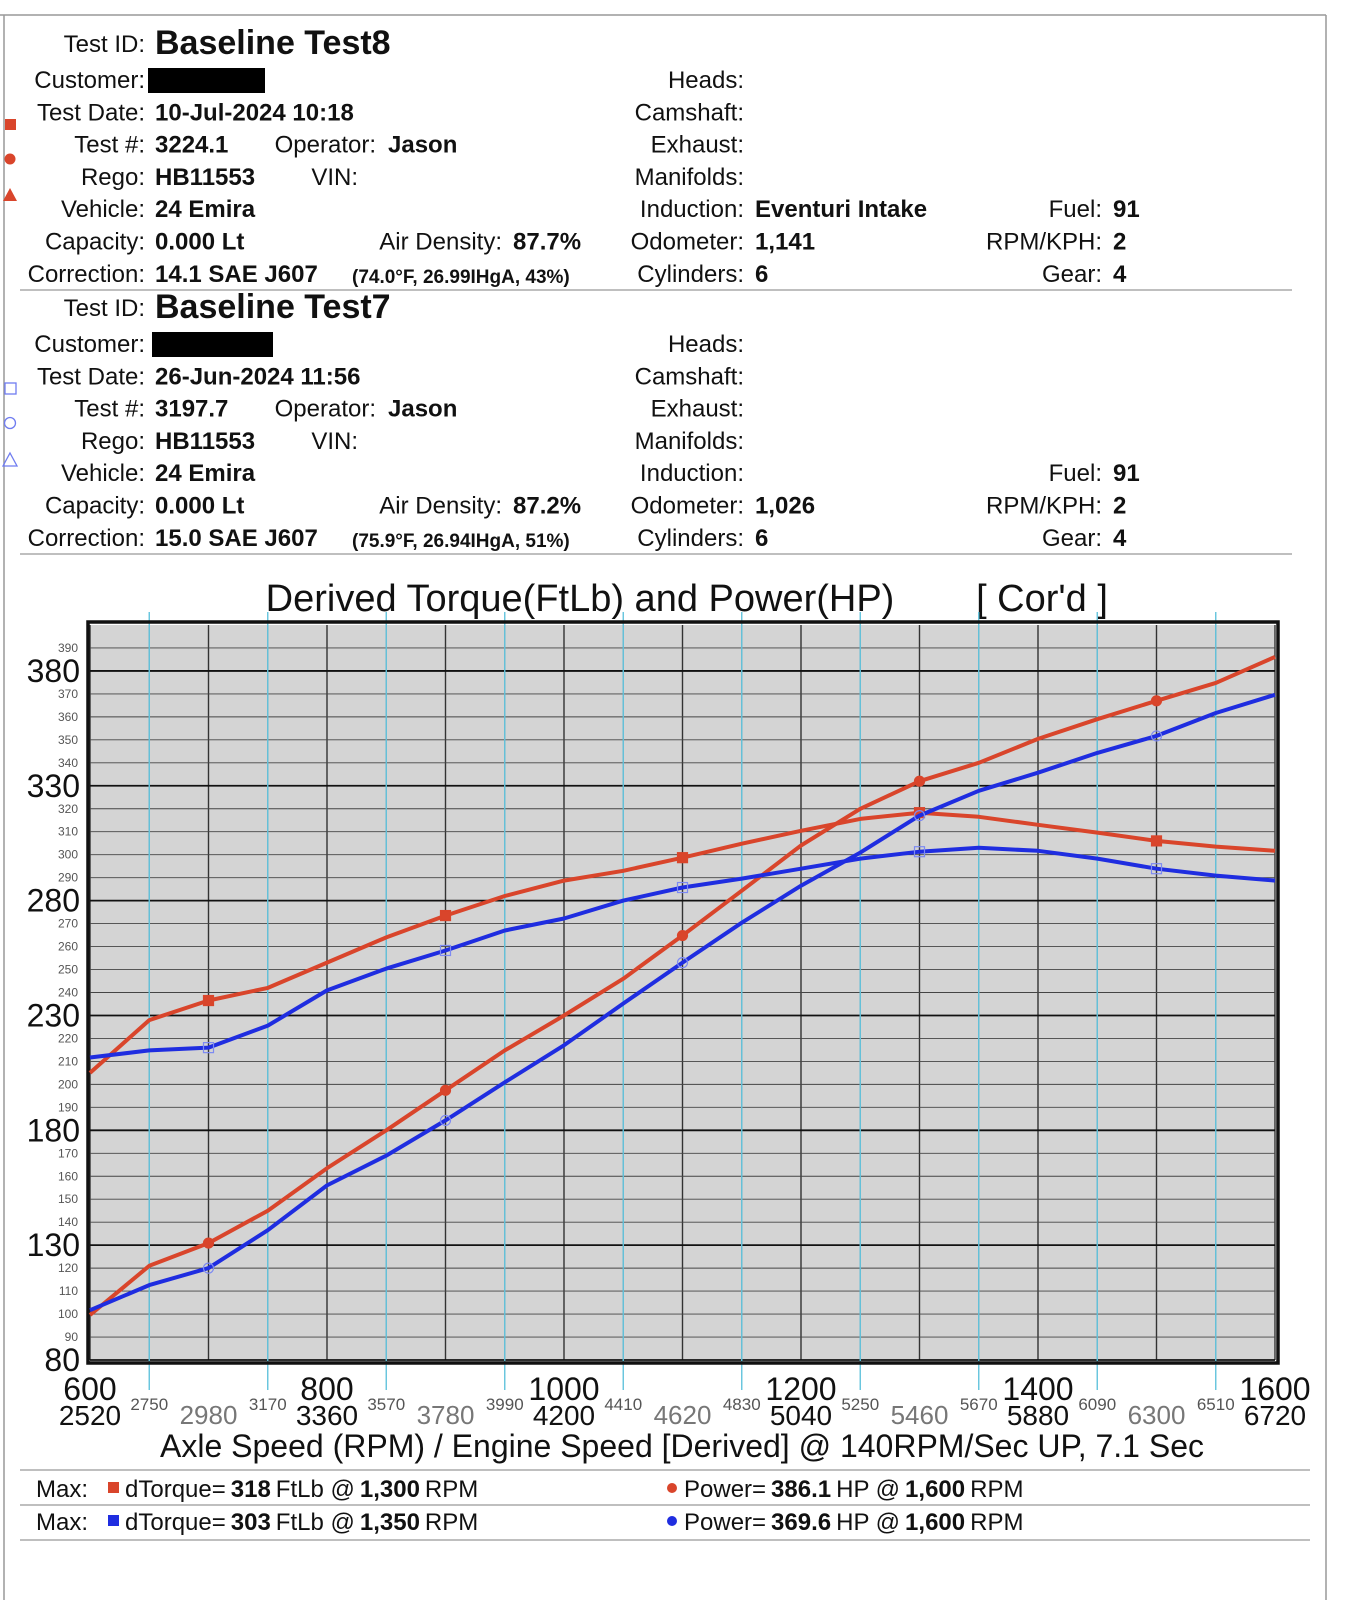  What do you see at coordinates (440, 242) in the screenshot?
I see `field-label: Air Density:` at bounding box center [440, 242].